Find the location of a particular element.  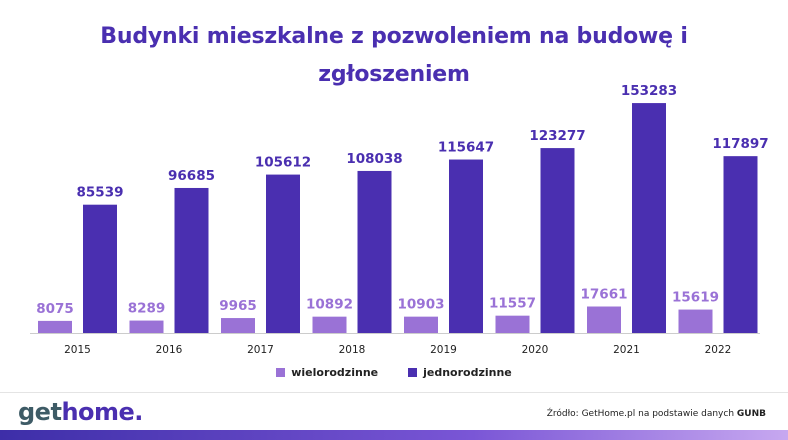

bar-wielorodzinne-2019 is located at coordinates (421, 324).